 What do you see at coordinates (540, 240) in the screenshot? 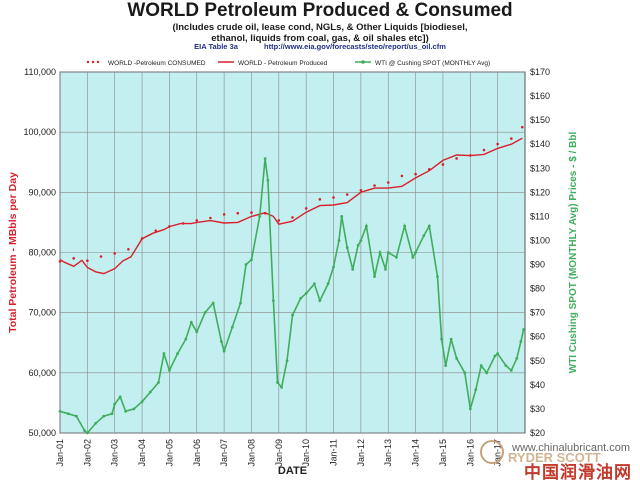
I see `y-right-tick-label: $100` at bounding box center [540, 240].